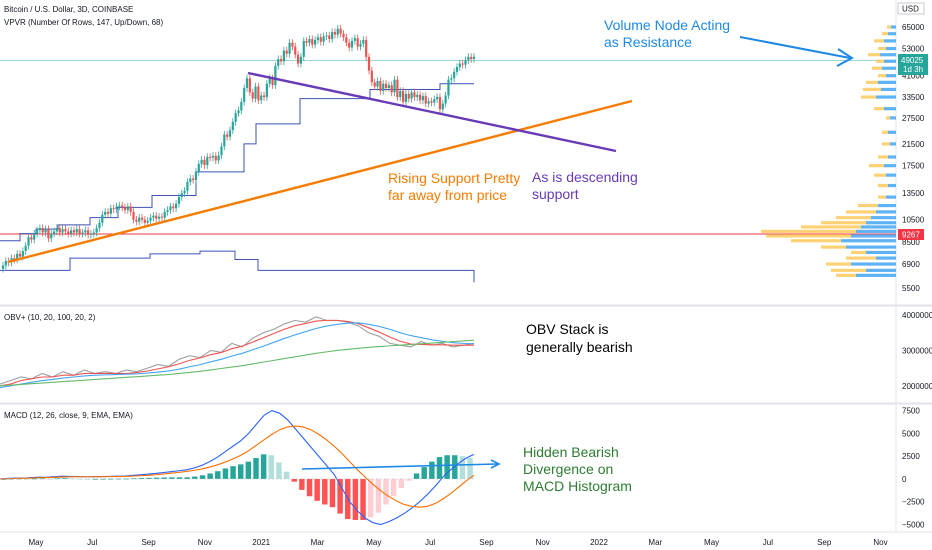 The width and height of the screenshot is (932, 550). I want to click on currency-badge, so click(911, 8).